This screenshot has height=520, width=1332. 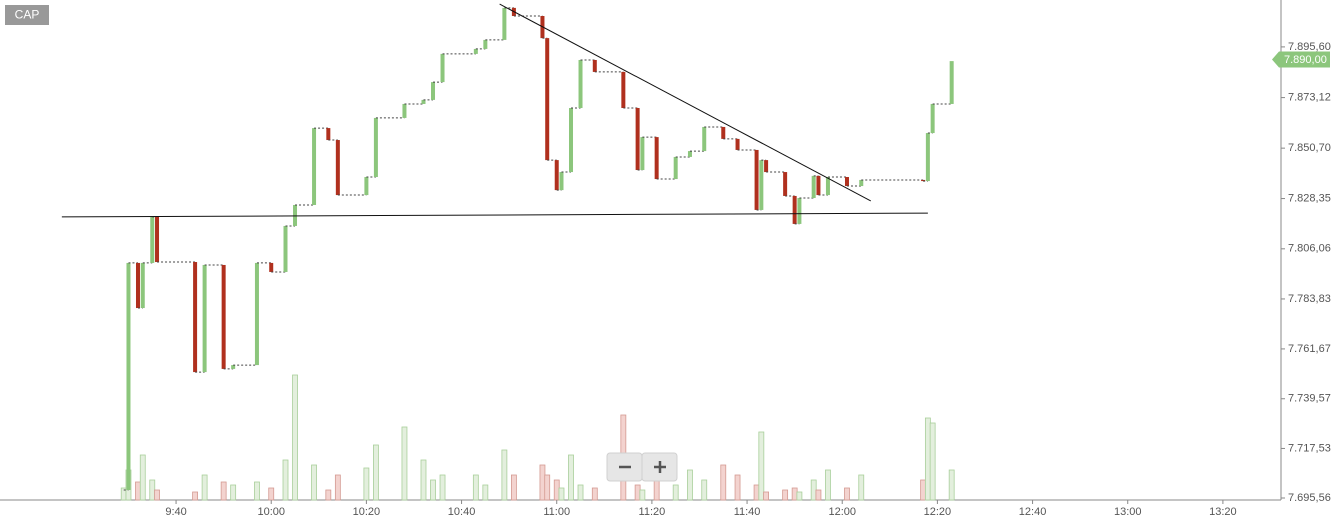 What do you see at coordinates (1309, 399) in the screenshot?
I see `y-tick-label: 7.739,57` at bounding box center [1309, 399].